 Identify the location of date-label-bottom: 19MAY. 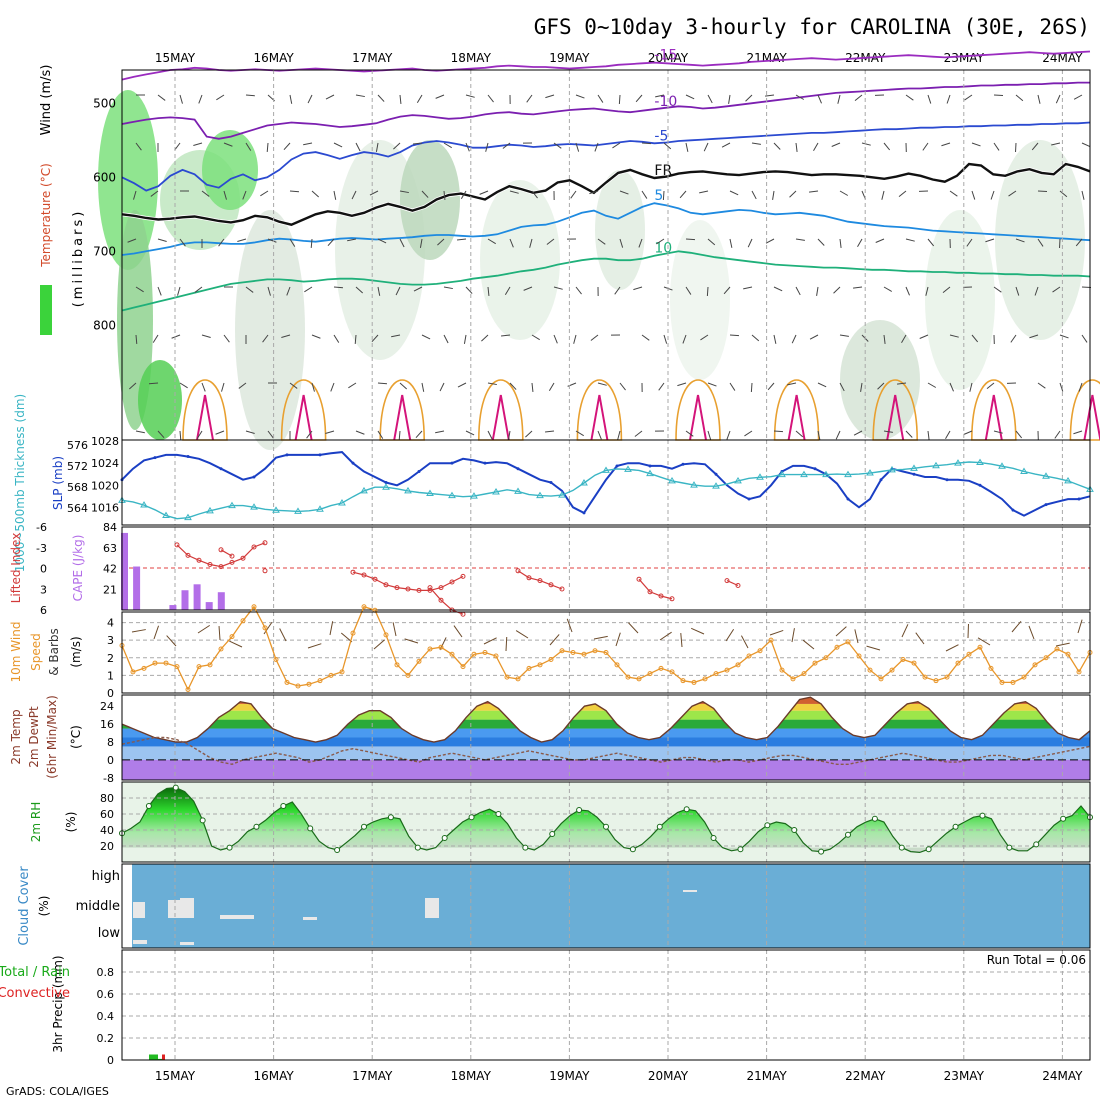
(569, 1076).